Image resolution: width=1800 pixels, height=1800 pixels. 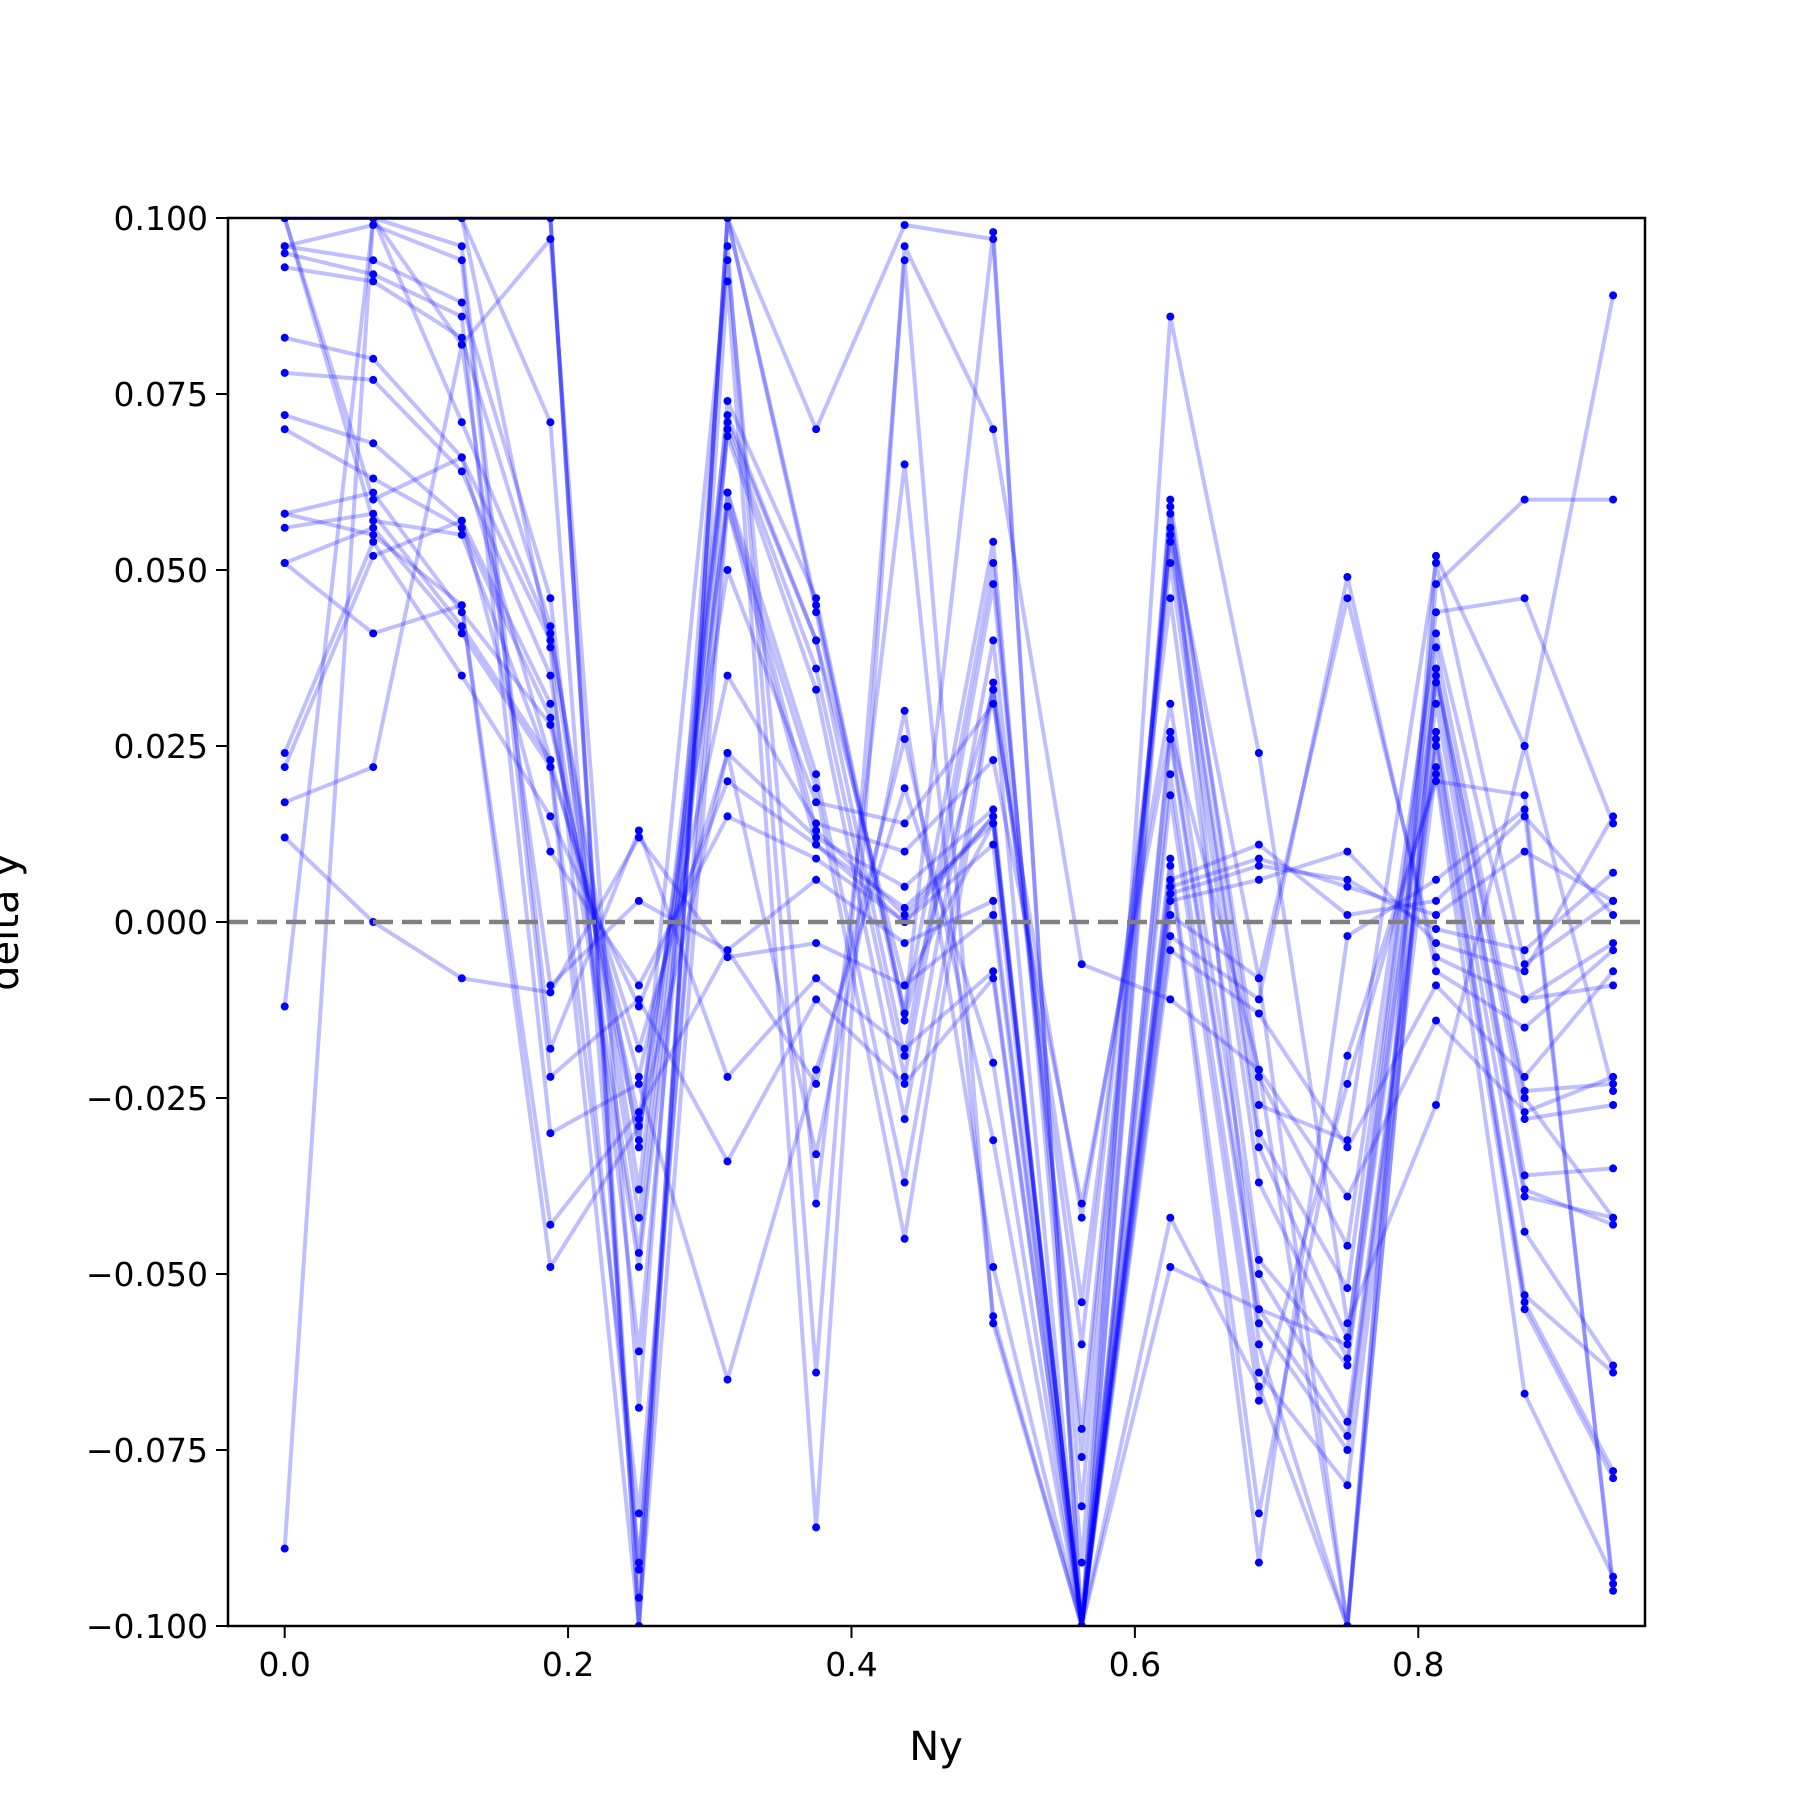 What do you see at coordinates (161, 570) in the screenshot?
I see `y-tick-label: 0.050` at bounding box center [161, 570].